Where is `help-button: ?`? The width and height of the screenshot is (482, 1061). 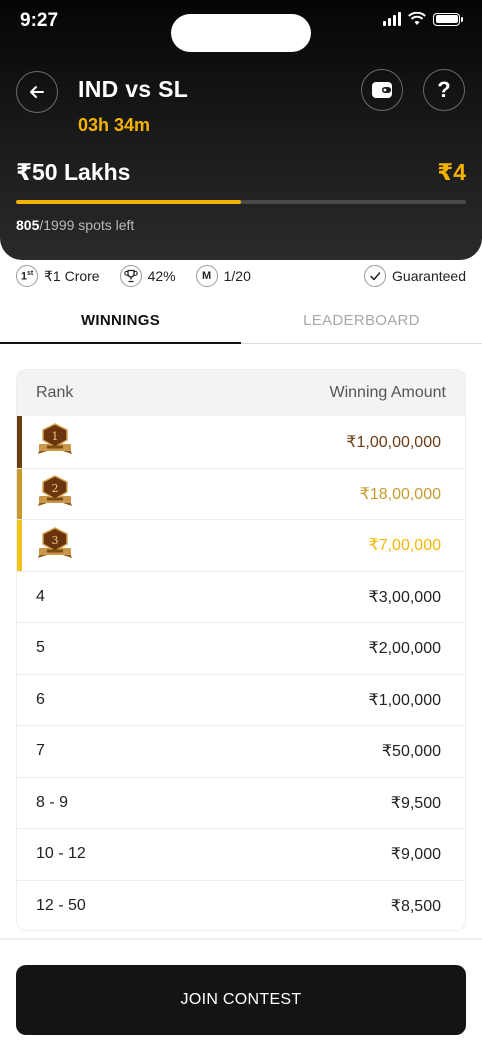
help-button: ? is located at coordinates (444, 90).